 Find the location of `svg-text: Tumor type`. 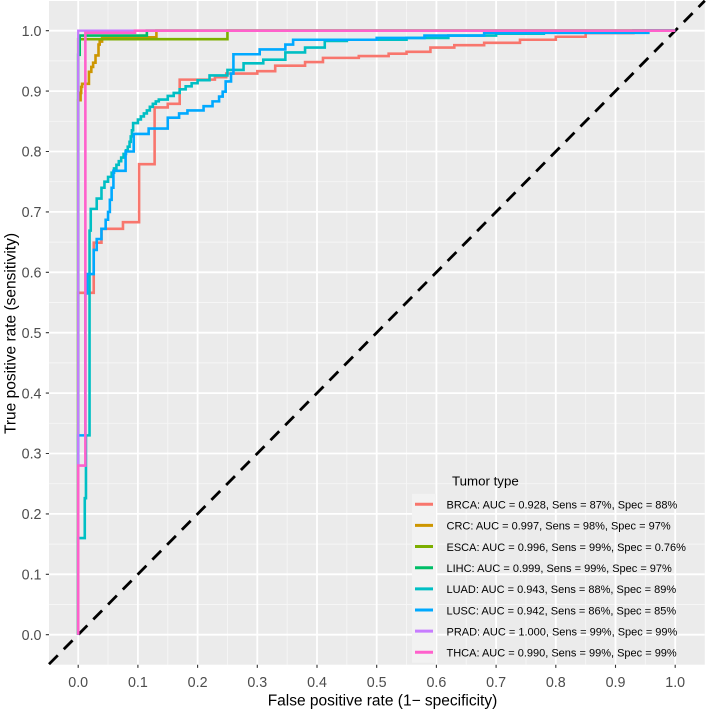

svg-text: Tumor type is located at coordinates (485, 481).